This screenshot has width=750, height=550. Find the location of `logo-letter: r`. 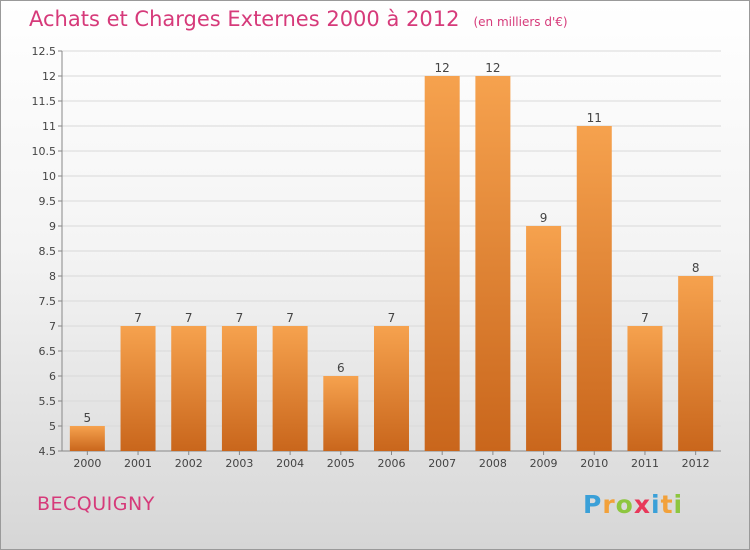

logo-letter: r is located at coordinates (609, 504).